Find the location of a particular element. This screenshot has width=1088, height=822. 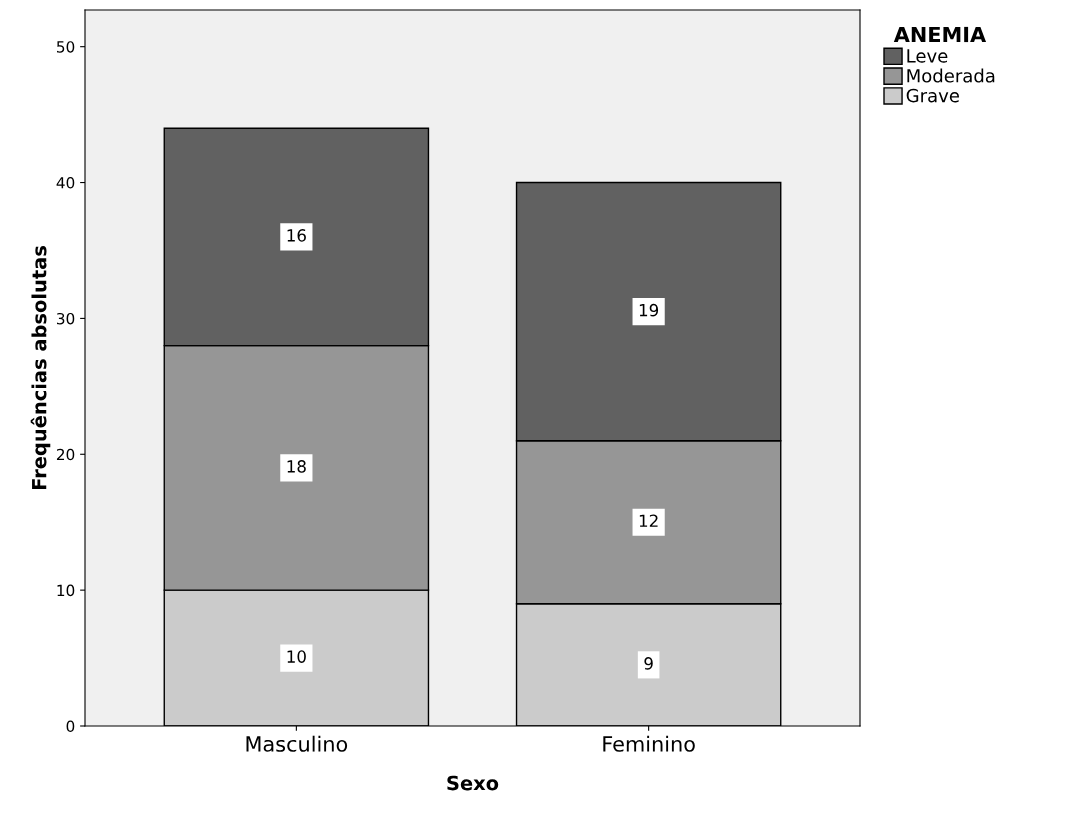

legend-label: Grave is located at coordinates (932, 95).